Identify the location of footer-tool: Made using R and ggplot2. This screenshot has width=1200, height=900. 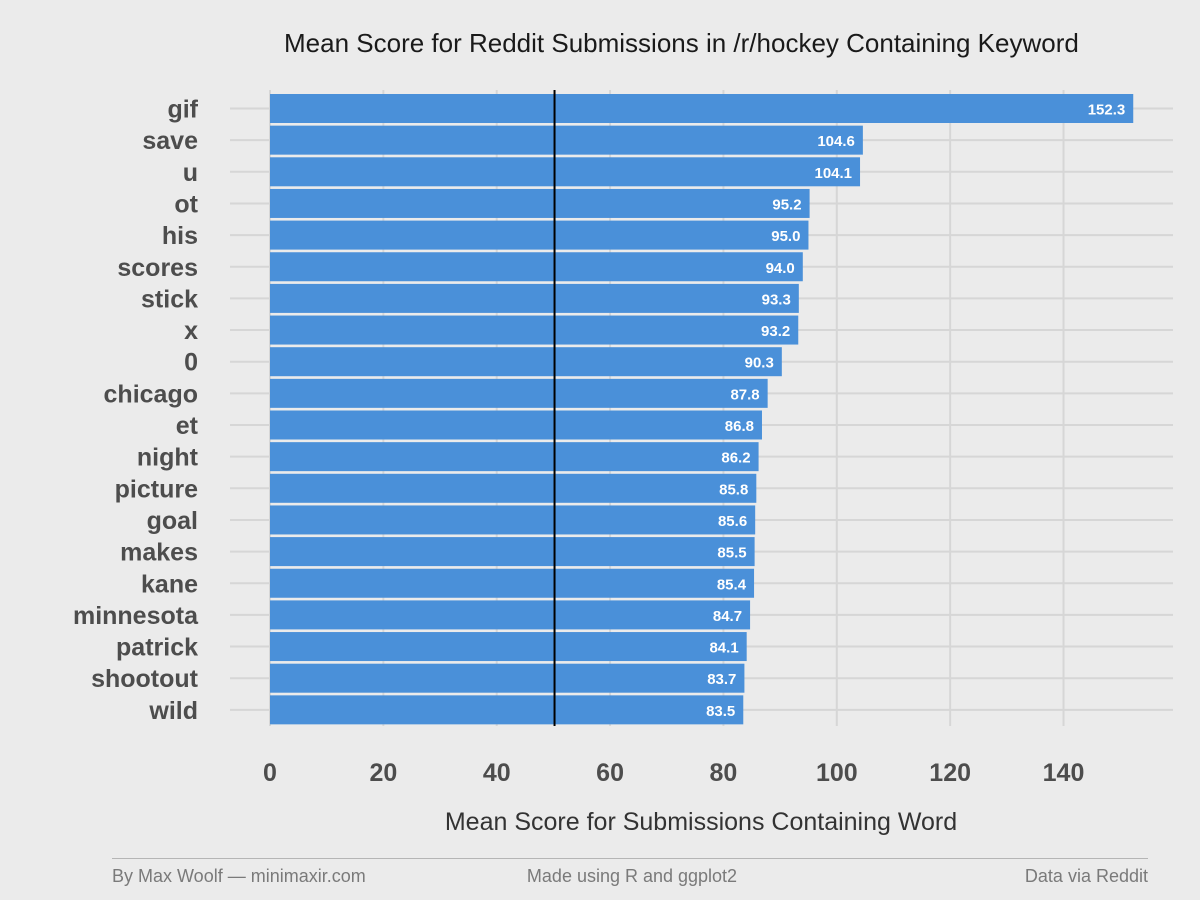
(632, 876).